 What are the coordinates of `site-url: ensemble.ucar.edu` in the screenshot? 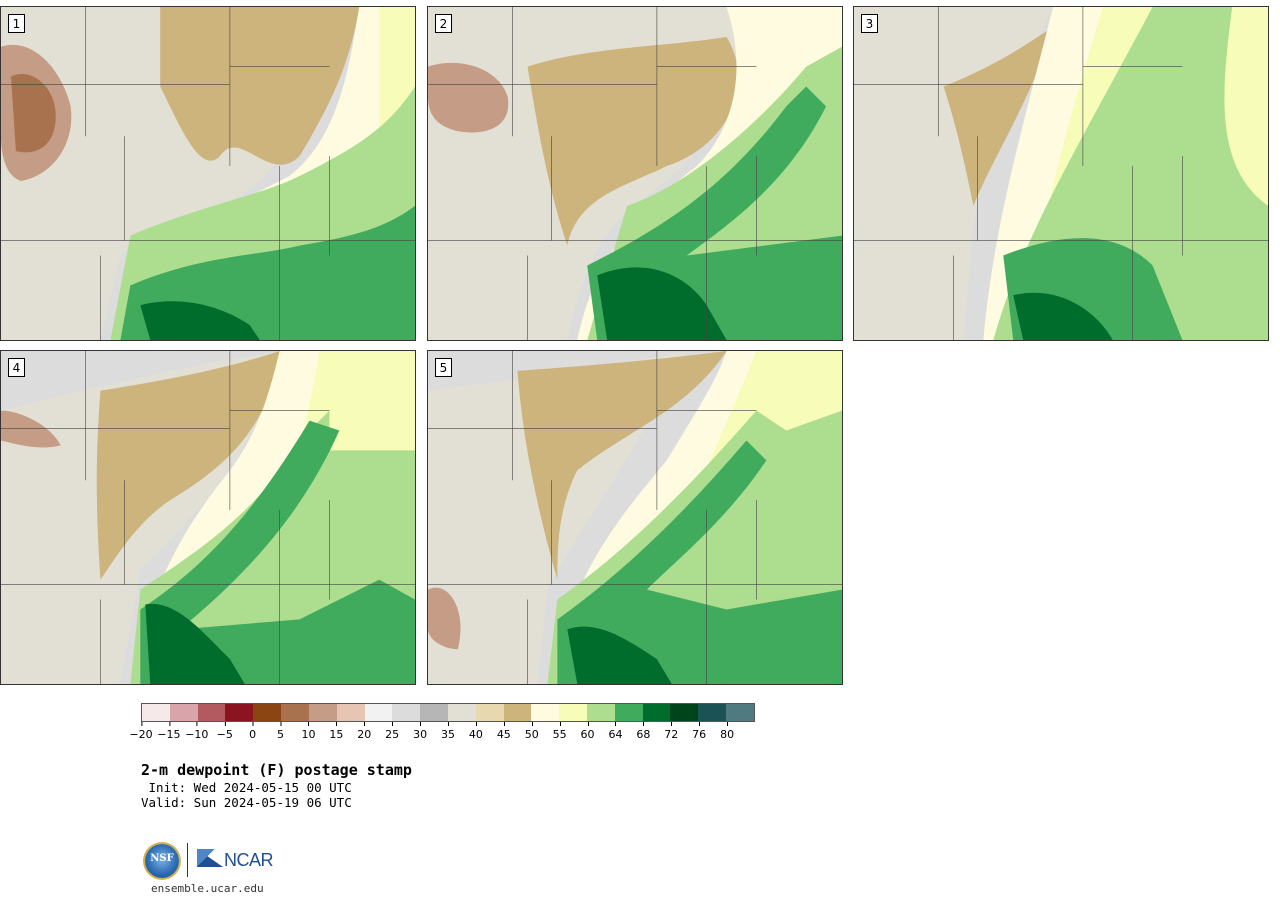 It's located at (207, 888).